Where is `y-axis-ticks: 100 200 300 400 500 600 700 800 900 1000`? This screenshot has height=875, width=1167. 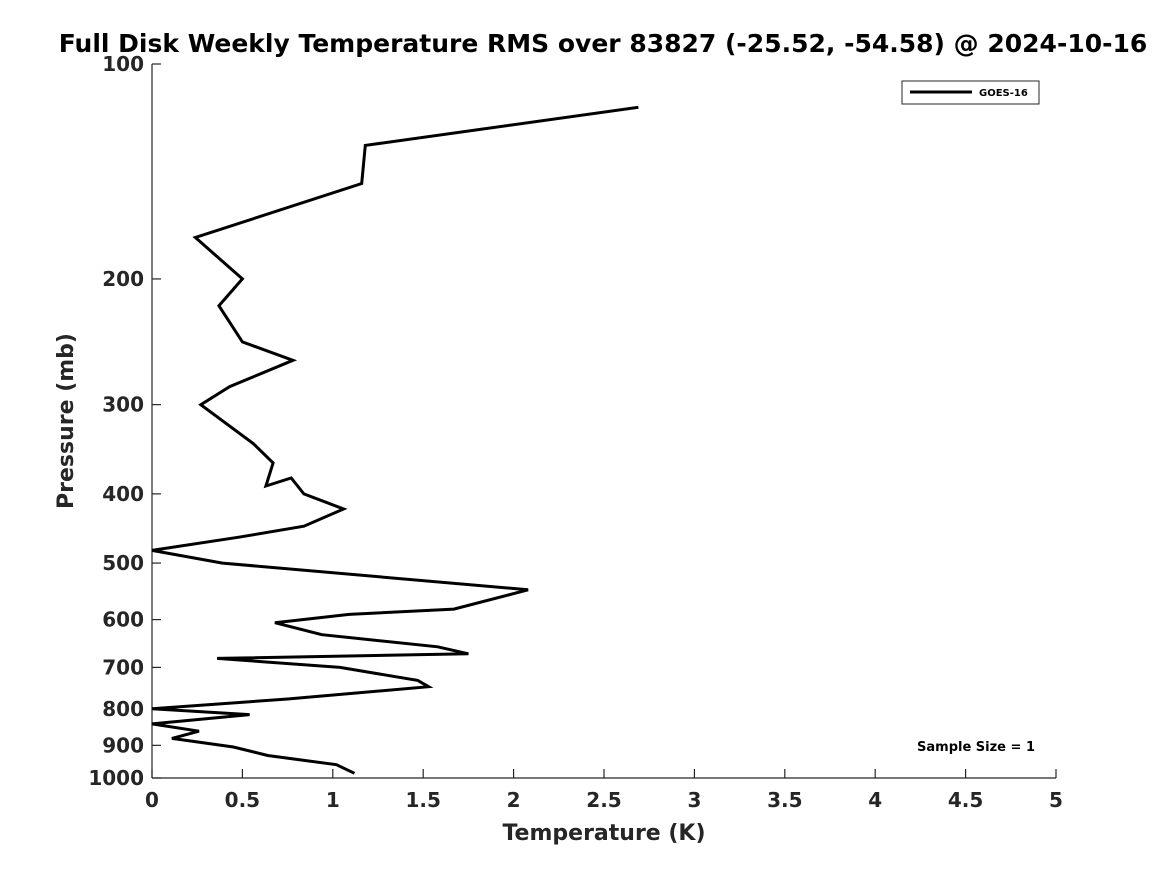
y-axis-ticks: 100 200 300 400 500 600 700 800 900 1000 is located at coordinates (124, 421).